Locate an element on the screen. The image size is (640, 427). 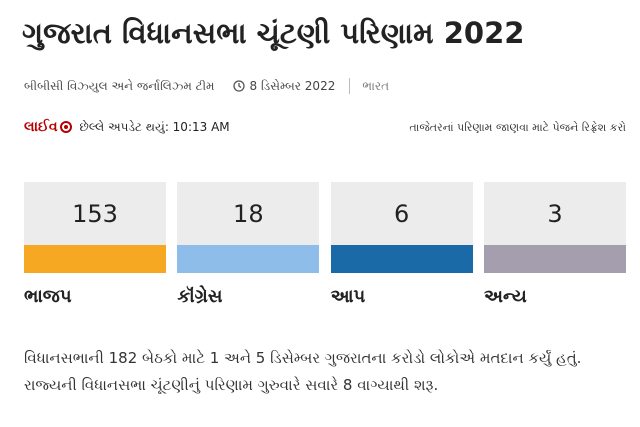
live-dot is located at coordinates (65, 127).